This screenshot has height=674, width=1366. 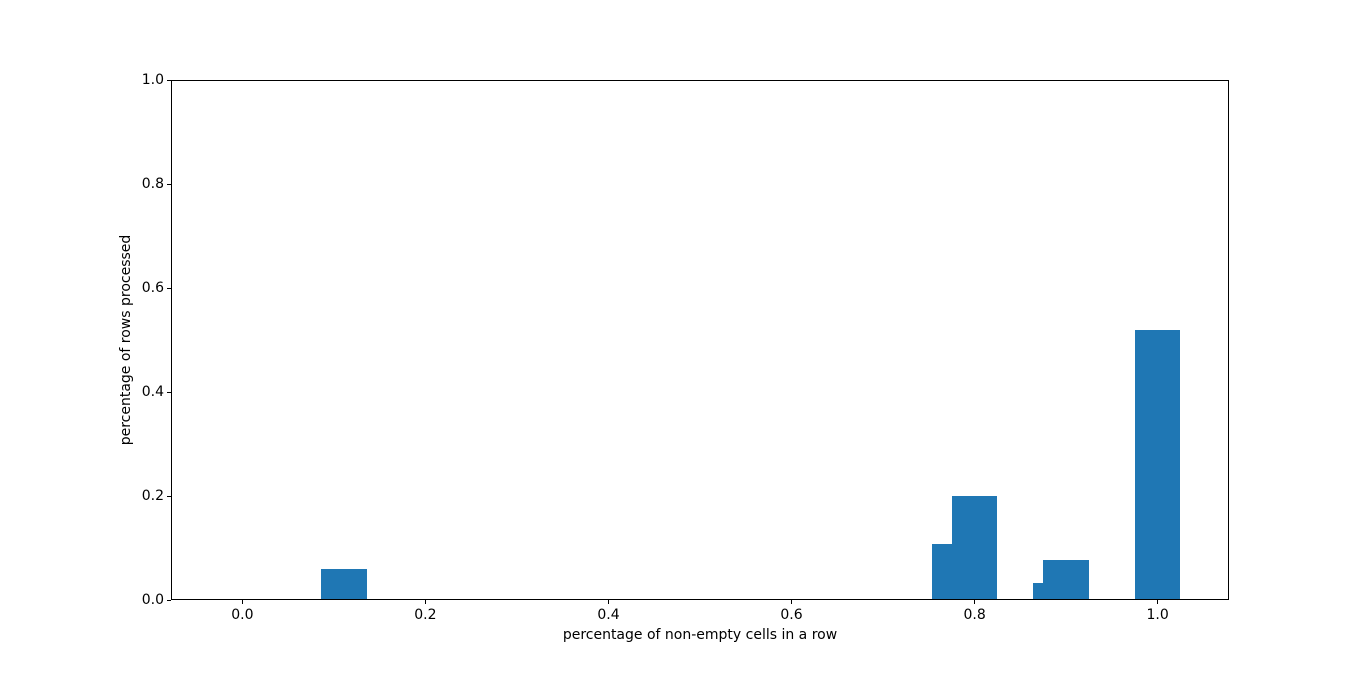 What do you see at coordinates (152, 600) in the screenshot?
I see `y-tick-label: 0.0` at bounding box center [152, 600].